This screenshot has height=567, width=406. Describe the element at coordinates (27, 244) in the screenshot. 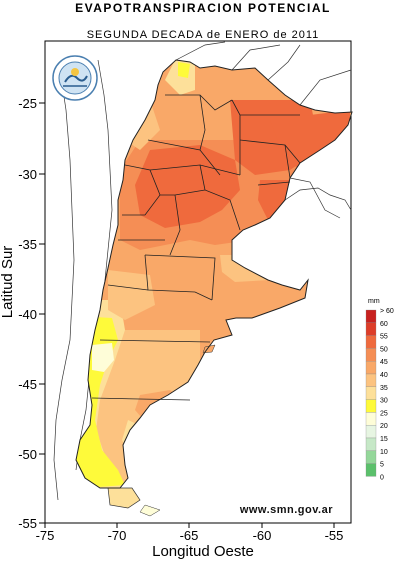

I see `y-tick-label: -35` at that location.